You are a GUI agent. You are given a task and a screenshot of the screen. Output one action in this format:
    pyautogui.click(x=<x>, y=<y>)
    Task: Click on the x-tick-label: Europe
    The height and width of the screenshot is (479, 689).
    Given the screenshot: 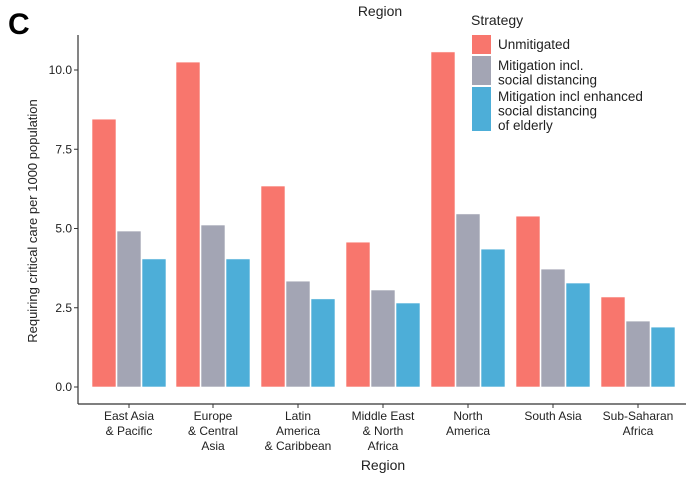 What is the action you would take?
    pyautogui.click(x=213, y=416)
    